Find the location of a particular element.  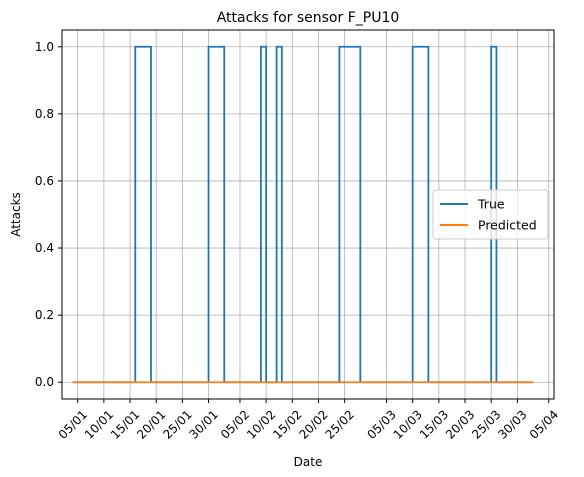

legend-box is located at coordinates (490, 214).